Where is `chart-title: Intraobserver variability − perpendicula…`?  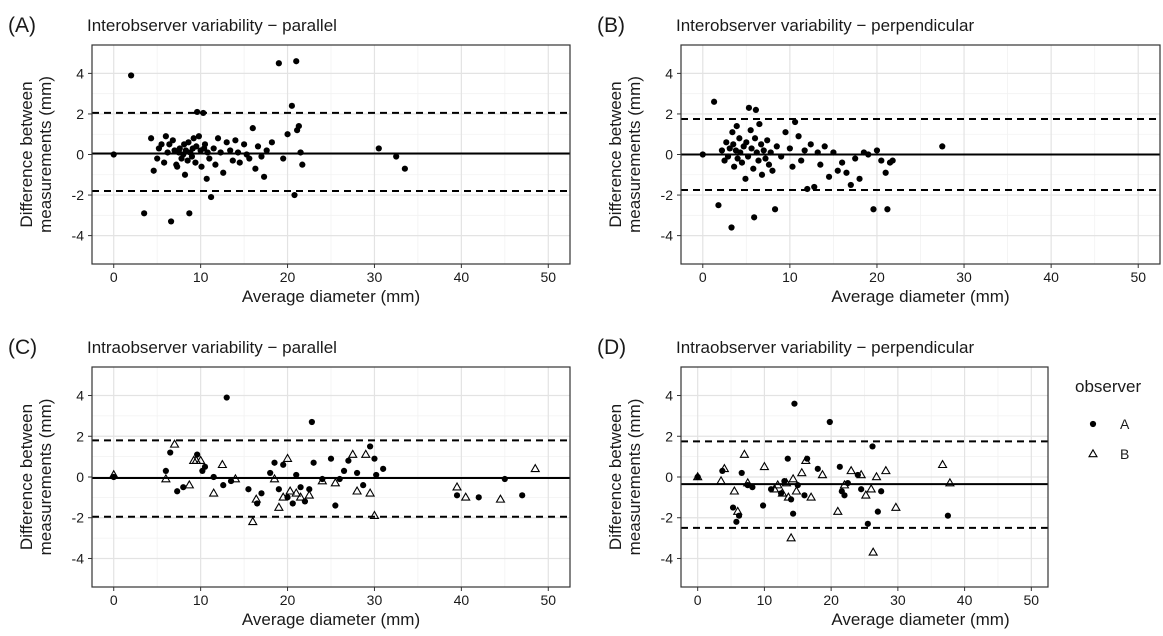 chart-title: Intraobserver variability − perpendicula… is located at coordinates (825, 347).